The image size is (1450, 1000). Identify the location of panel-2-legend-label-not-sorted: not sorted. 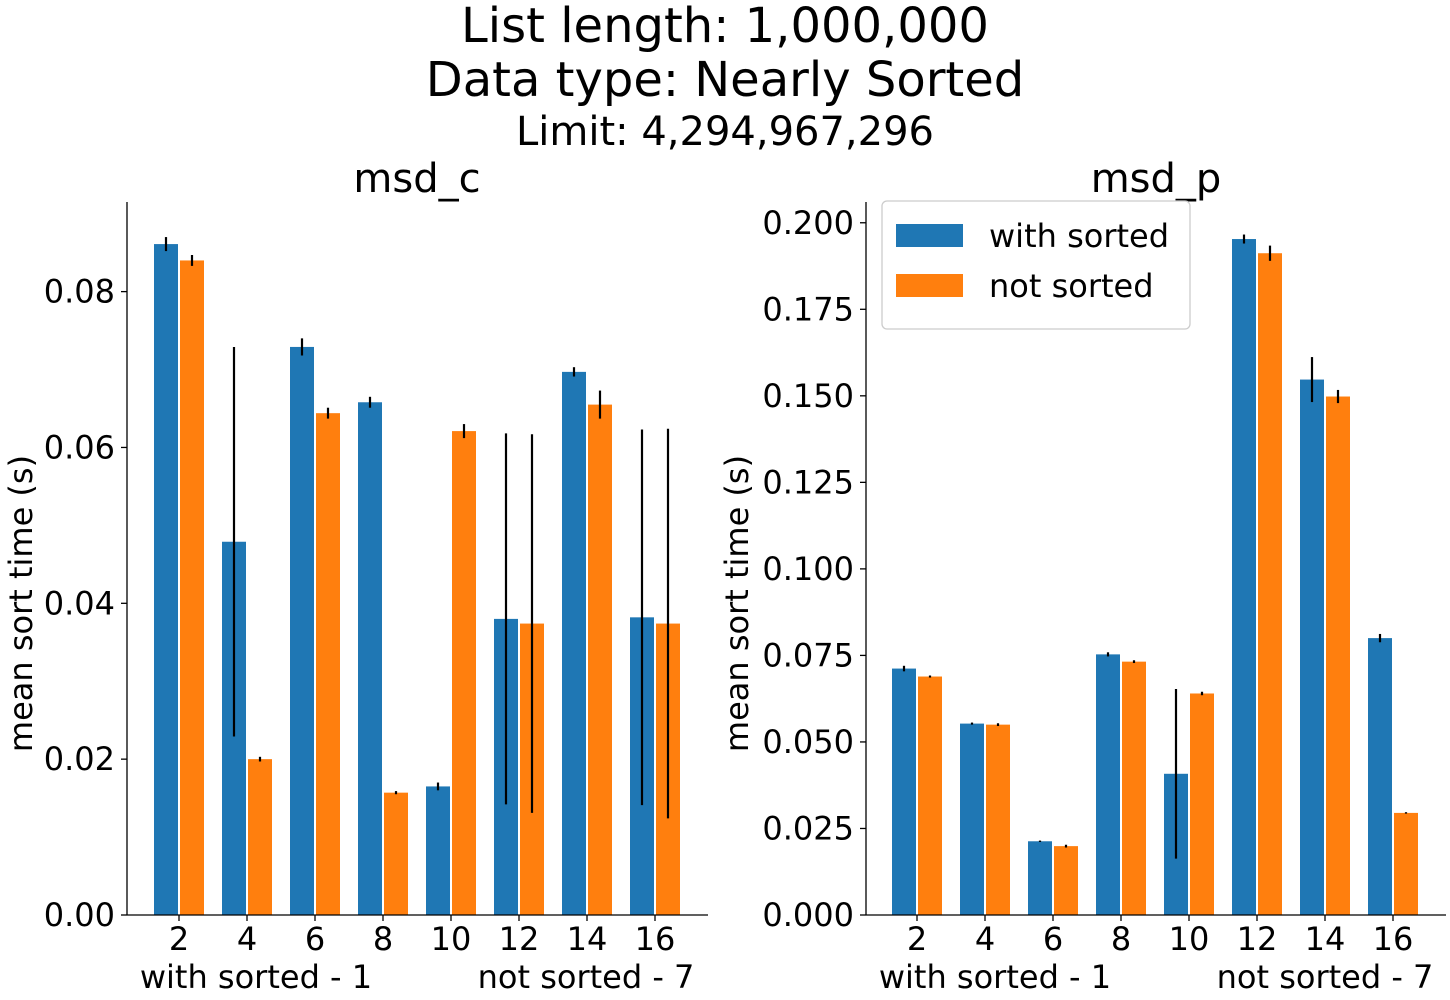
(1071, 286).